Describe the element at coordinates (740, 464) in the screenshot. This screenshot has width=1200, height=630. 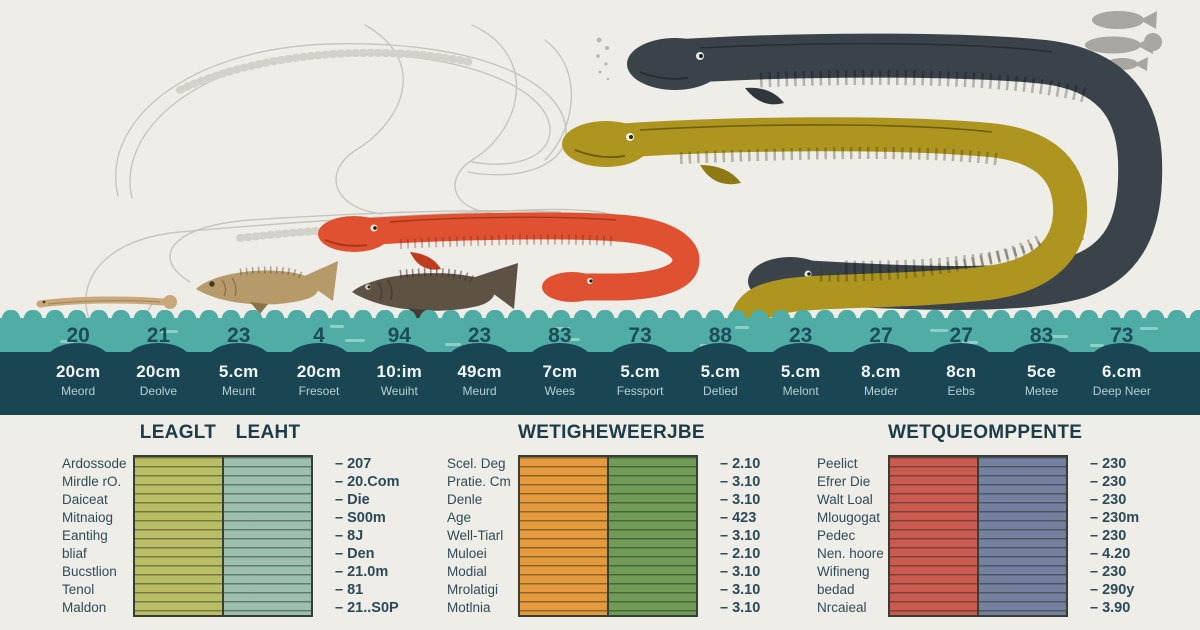
I see `row-value: – 2.10` at that location.